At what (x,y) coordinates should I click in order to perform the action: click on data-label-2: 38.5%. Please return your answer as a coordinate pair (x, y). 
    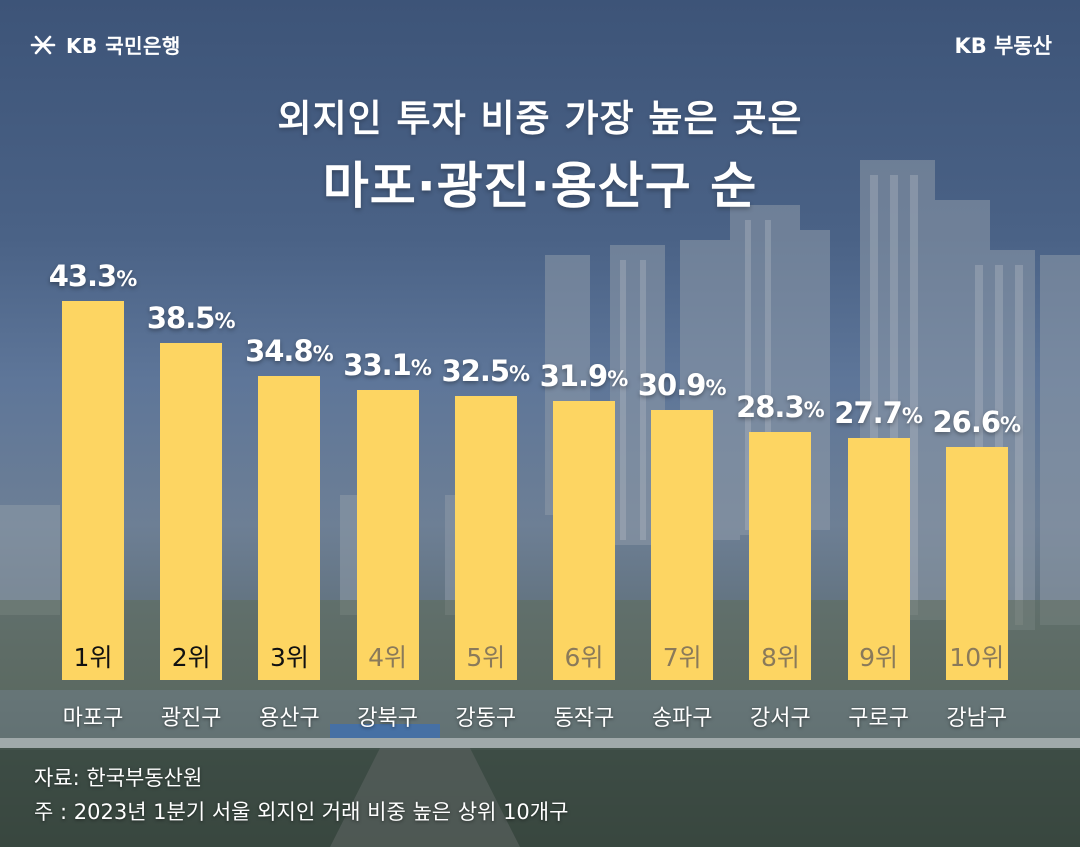
    Looking at the image, I should click on (191, 318).